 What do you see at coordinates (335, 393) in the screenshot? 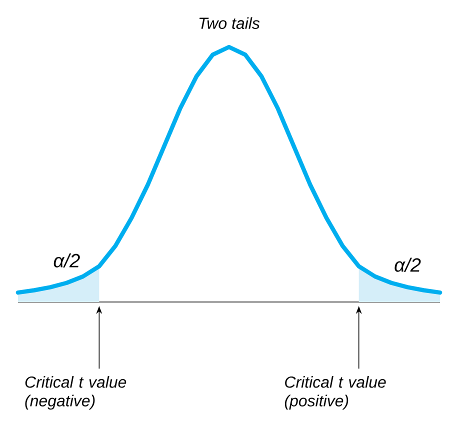
I see `text: Critical t value (positive)` at bounding box center [335, 393].